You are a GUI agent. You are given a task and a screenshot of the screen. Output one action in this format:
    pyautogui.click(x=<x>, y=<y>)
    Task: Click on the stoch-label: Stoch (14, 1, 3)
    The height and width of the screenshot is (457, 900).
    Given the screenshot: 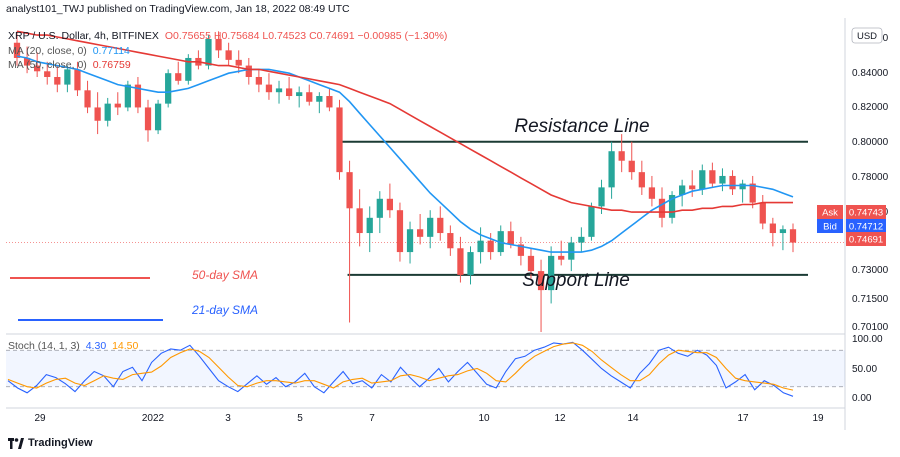 What is the action you would take?
    pyautogui.click(x=44, y=346)
    